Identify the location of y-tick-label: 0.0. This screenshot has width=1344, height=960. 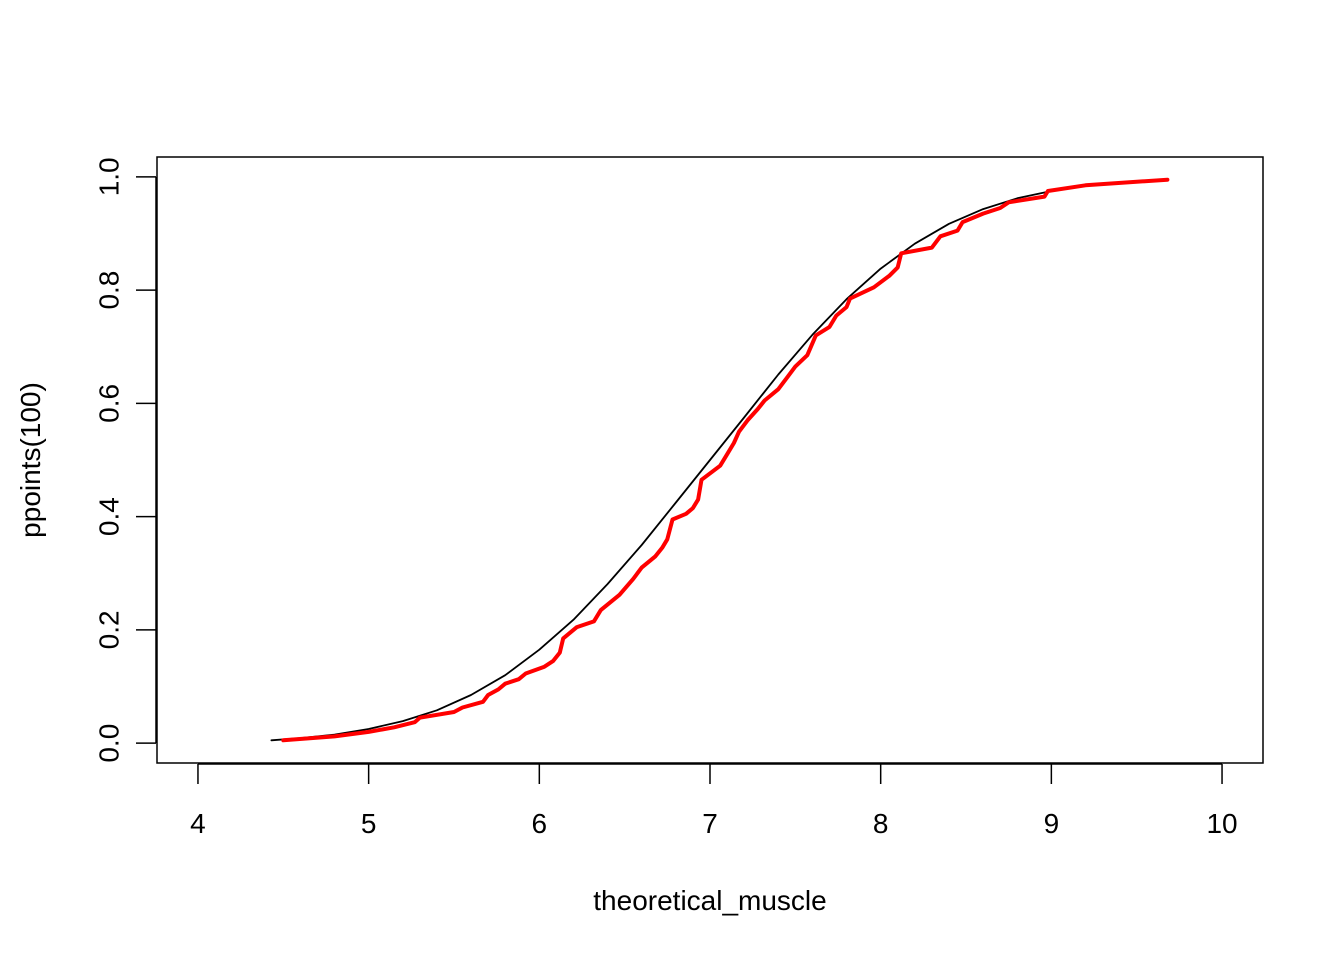
(109, 743).